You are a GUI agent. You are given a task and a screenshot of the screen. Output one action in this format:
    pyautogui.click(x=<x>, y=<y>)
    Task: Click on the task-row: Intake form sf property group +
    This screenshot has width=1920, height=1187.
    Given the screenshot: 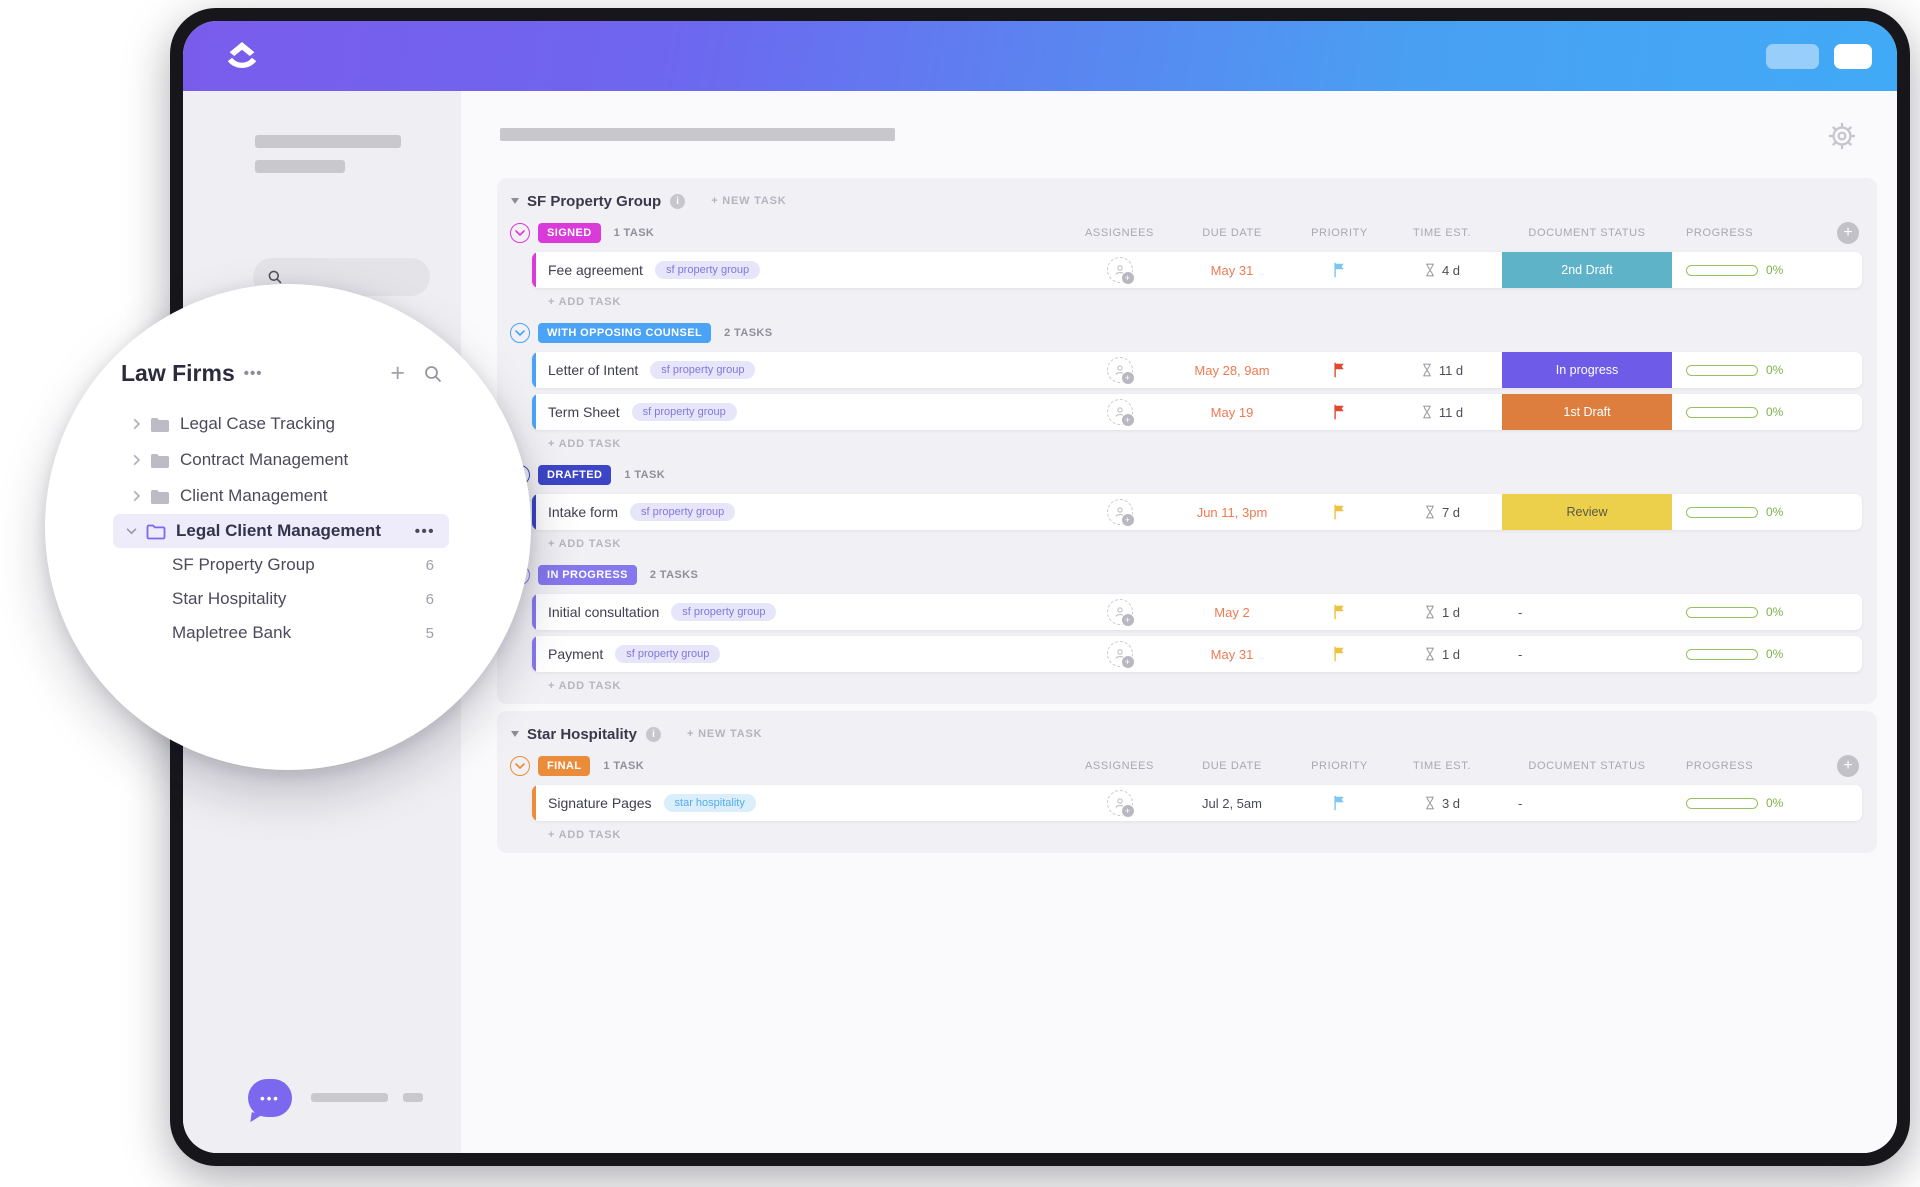 What is the action you would take?
    pyautogui.click(x=1197, y=512)
    